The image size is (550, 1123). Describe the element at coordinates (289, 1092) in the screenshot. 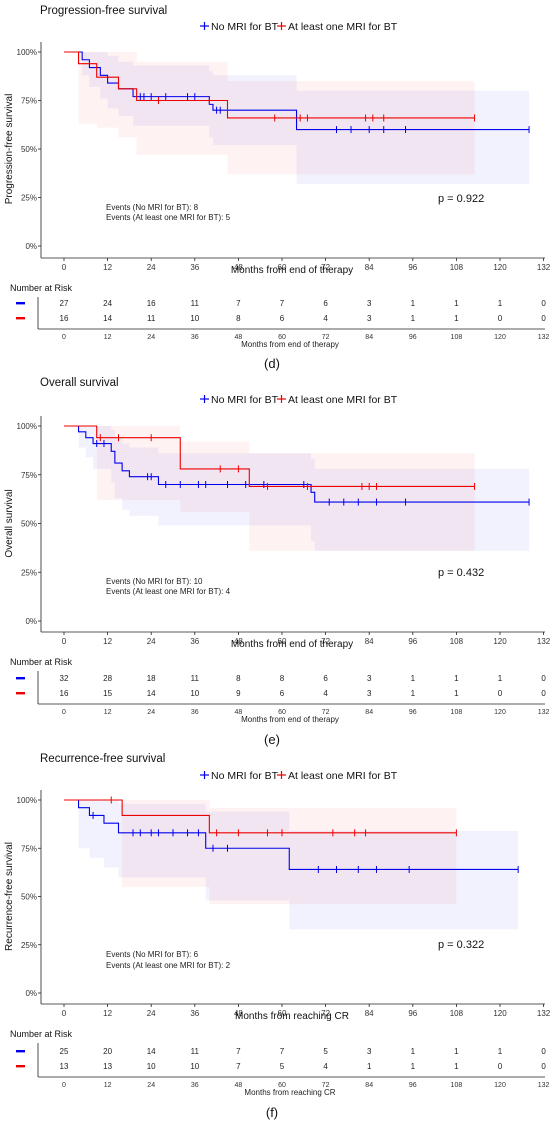

I see `risk-table-xlabel: Months from reaching CR` at that location.